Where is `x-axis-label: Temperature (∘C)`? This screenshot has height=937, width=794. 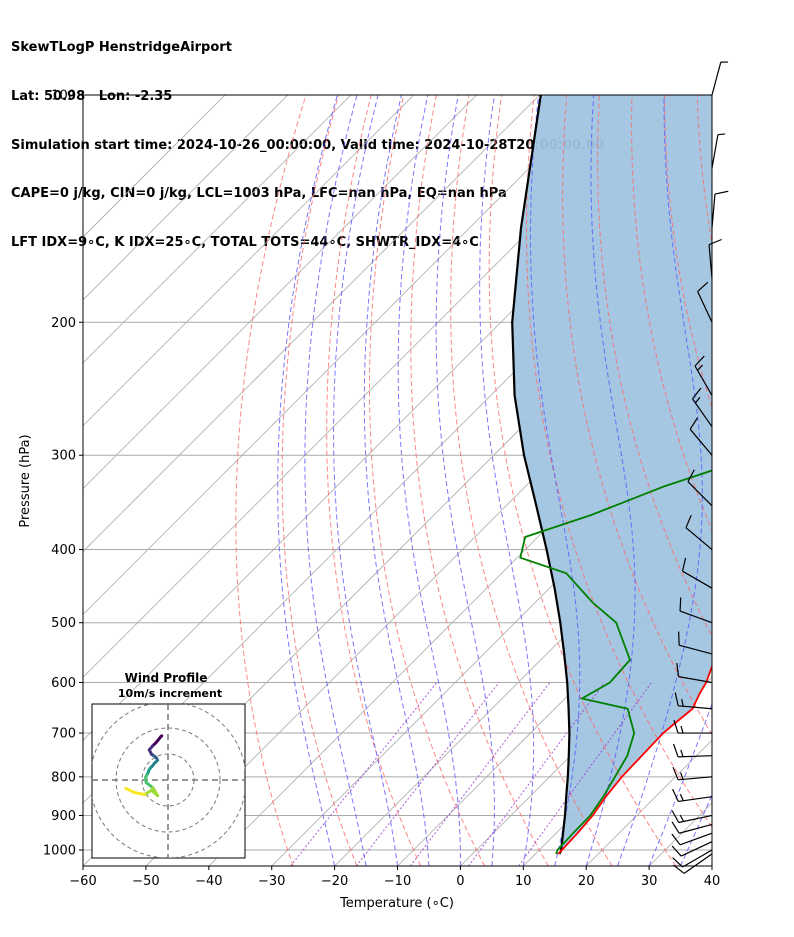
x-axis-label: Temperature (∘C) is located at coordinates (396, 903).